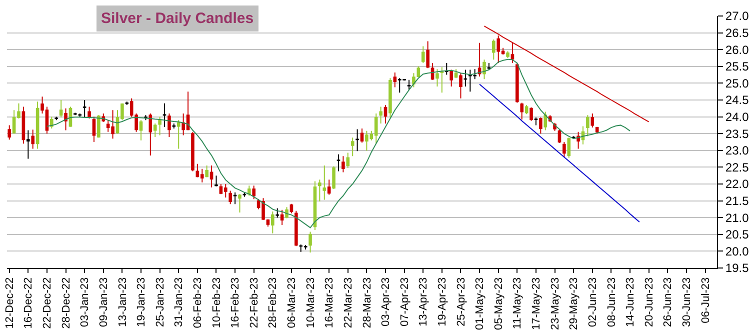  I want to click on x-tick-label: 08-Jun-23, so click(612, 302).